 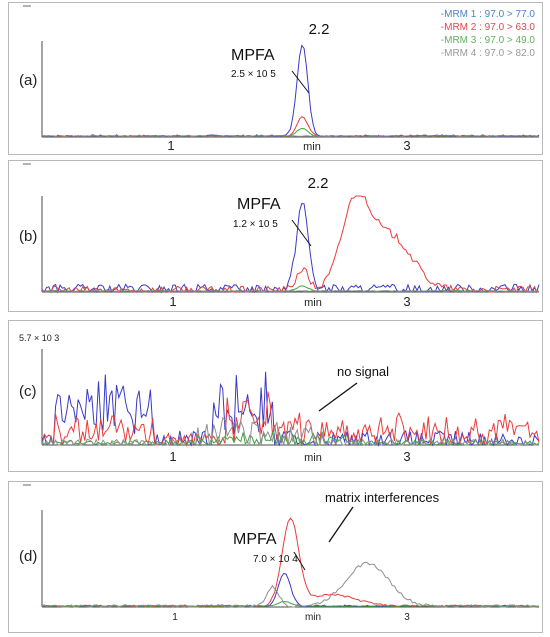 What do you see at coordinates (488, 40) in the screenshot?
I see `legend-entry-mrm3: -MRM 3 : 97.0 > 49.0` at bounding box center [488, 40].